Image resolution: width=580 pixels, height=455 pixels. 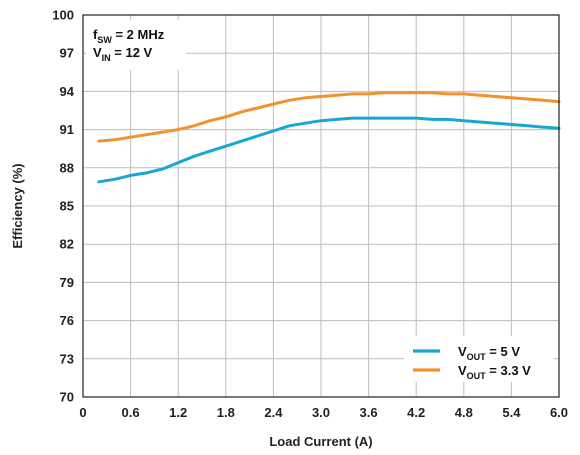 What do you see at coordinates (67, 320) in the screenshot?
I see `y-tick-label: 76` at bounding box center [67, 320].